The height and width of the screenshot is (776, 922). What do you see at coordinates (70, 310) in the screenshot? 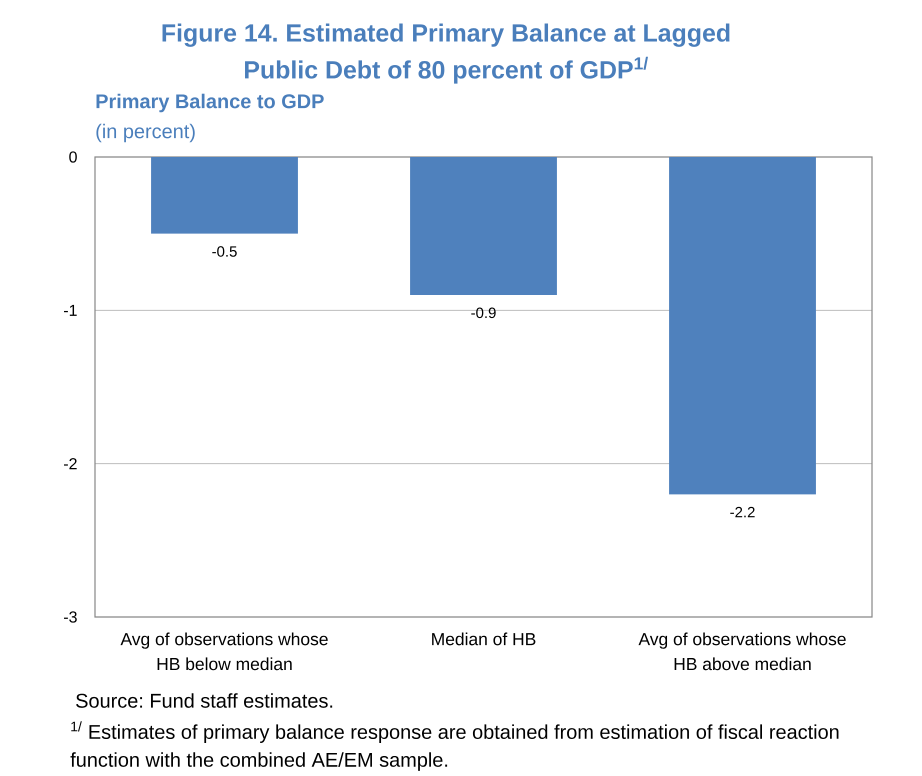
I see `y-tick-label: -1` at bounding box center [70, 310].